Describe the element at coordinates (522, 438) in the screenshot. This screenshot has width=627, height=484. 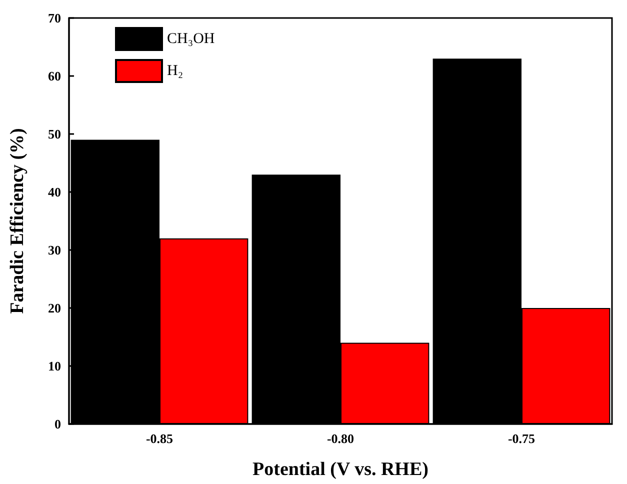
I see `x-tick-label: -0.75` at that location.